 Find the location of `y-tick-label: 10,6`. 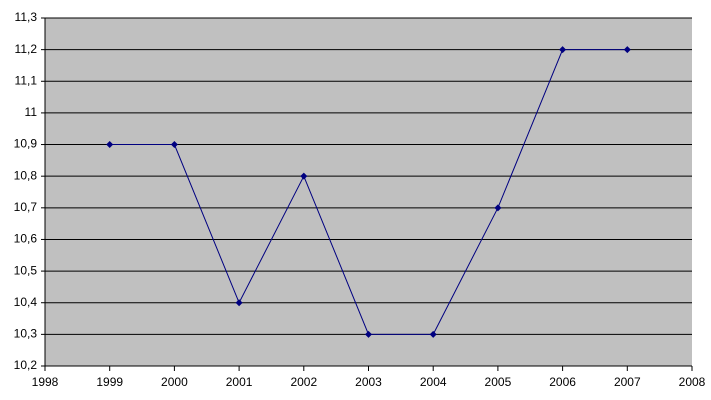

y-tick-label: 10,6 is located at coordinates (26, 239).